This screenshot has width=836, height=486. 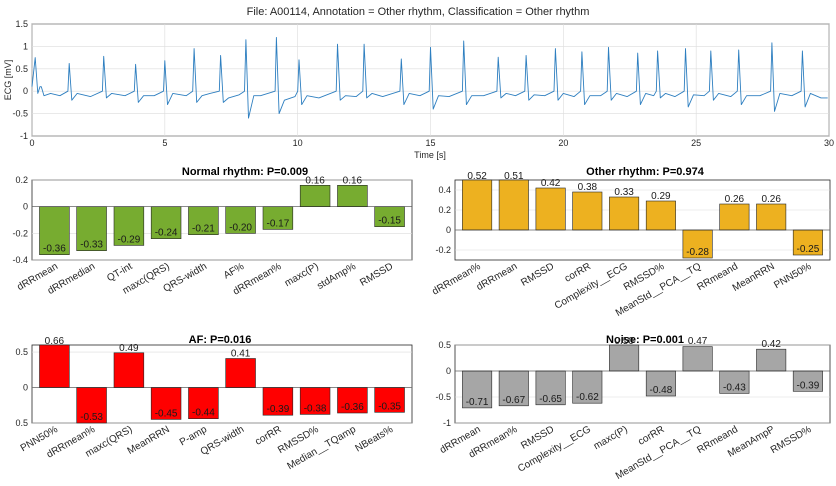 What do you see at coordinates (447, 423) in the screenshot?
I see `noise-y-tick-label: -1` at bounding box center [447, 423].